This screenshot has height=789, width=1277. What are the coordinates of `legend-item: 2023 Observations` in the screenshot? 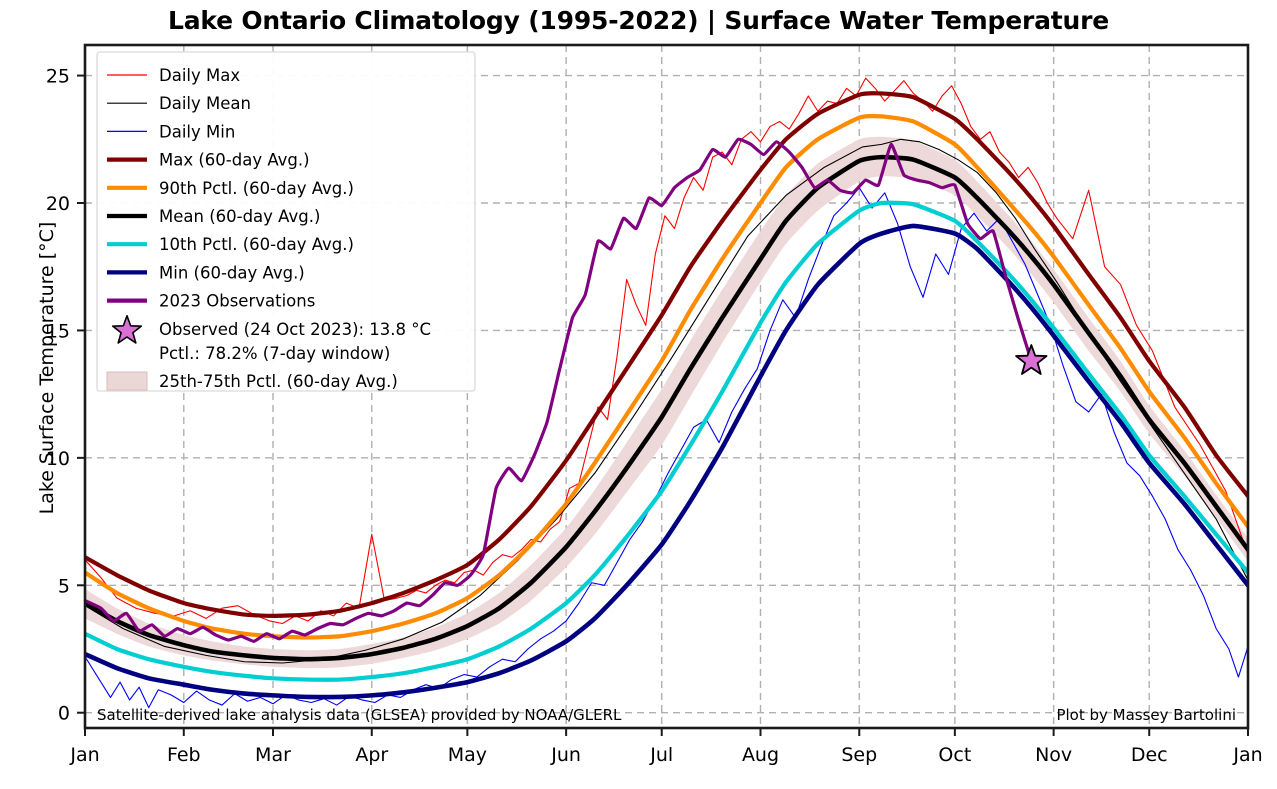 It's located at (211, 301).